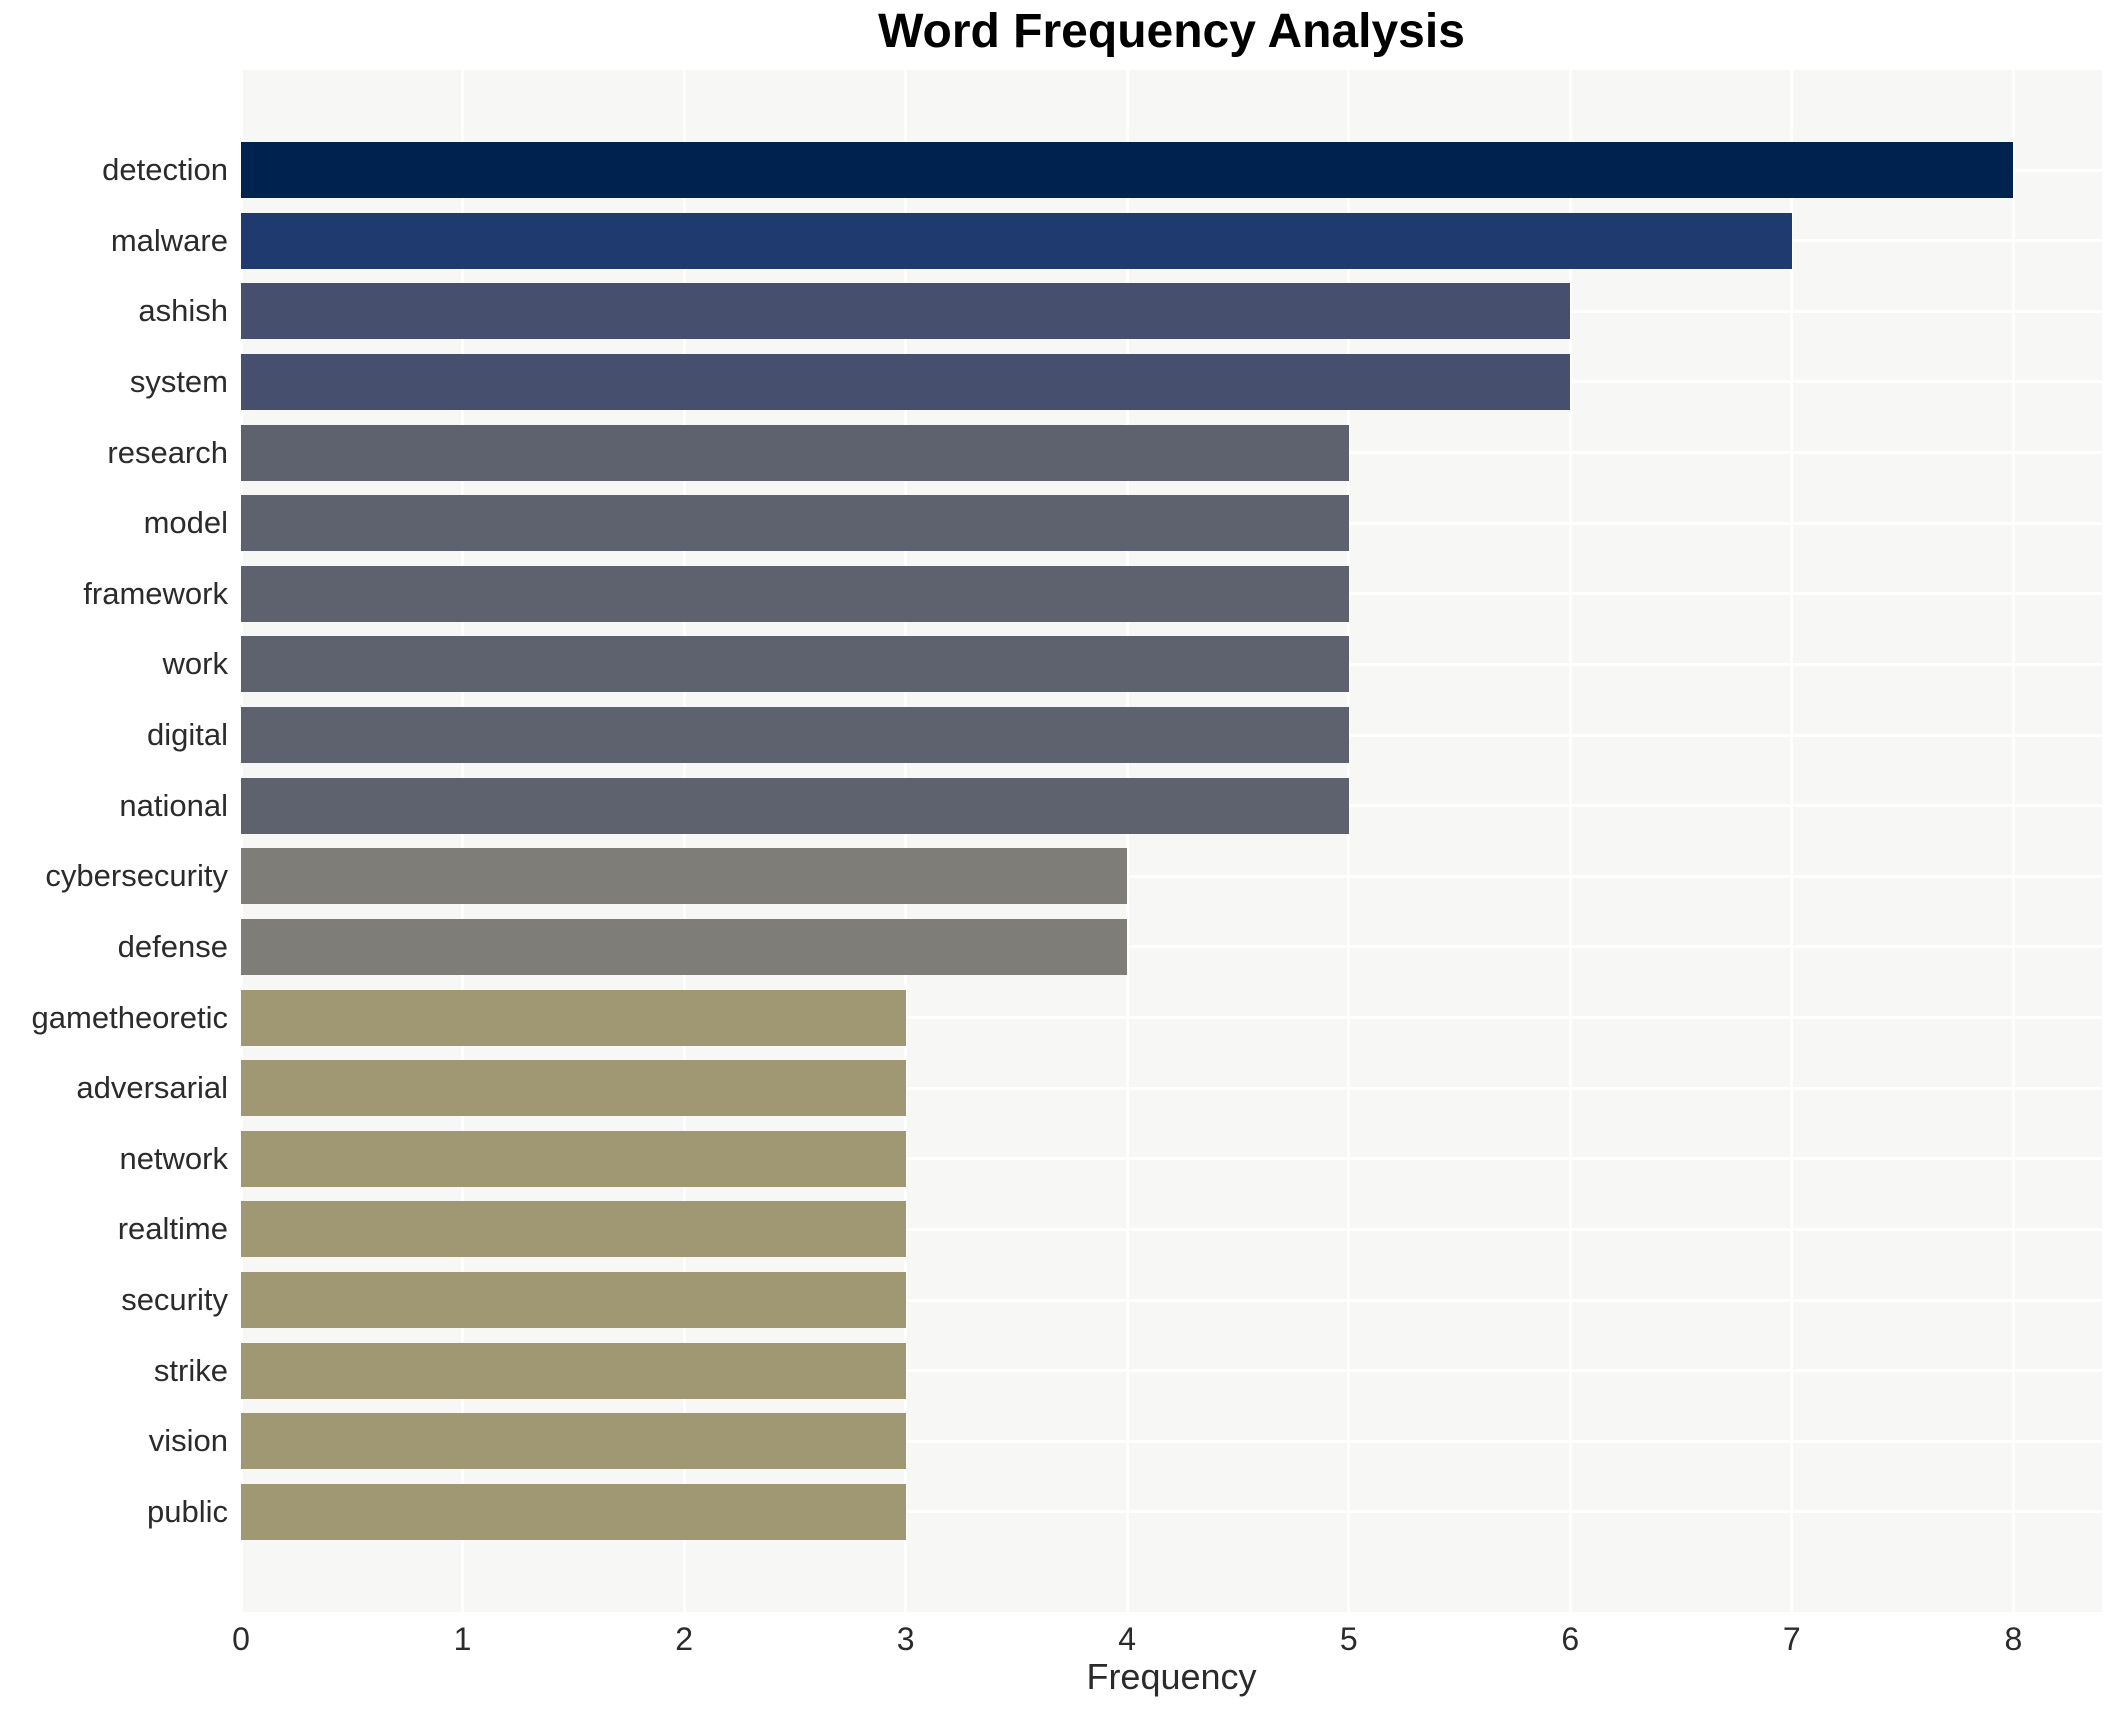 The height and width of the screenshot is (1710, 2121). I want to click on category-label-strike: strike, so click(190, 1370).